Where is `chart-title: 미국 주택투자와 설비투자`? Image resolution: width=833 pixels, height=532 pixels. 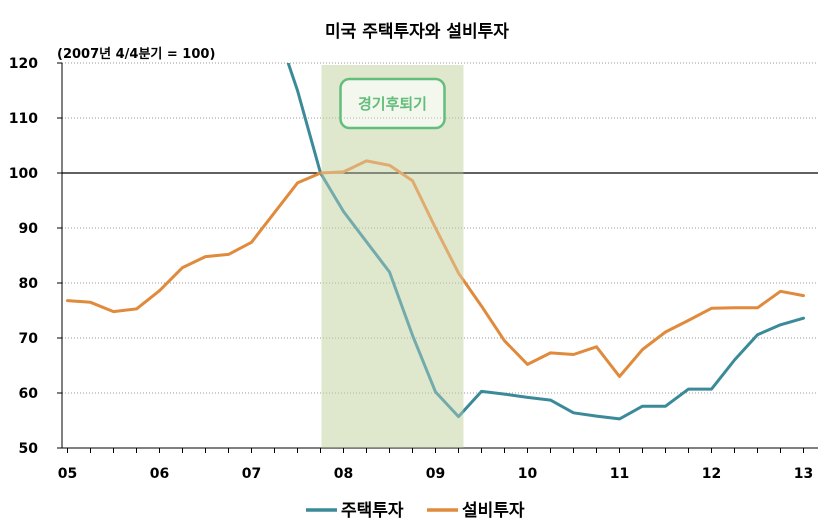
chart-title: 미국 주택투자와 설비투자 is located at coordinates (417, 32).